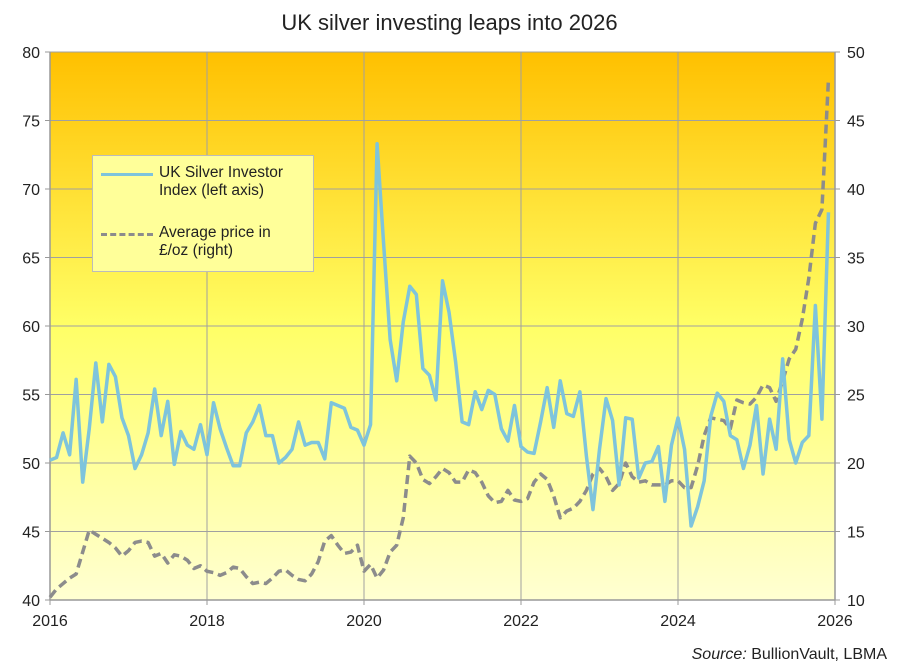  What do you see at coordinates (835, 621) in the screenshot?
I see `tick-label-x: 2026` at bounding box center [835, 621].